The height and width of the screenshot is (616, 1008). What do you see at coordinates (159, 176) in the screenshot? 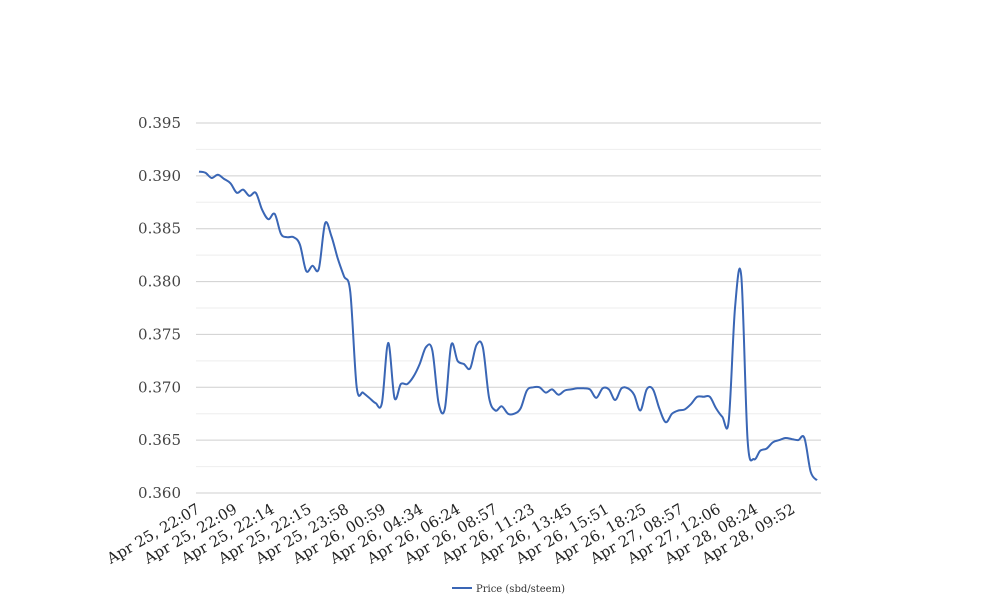
I see `y-tick-label: 0.390` at bounding box center [159, 176].